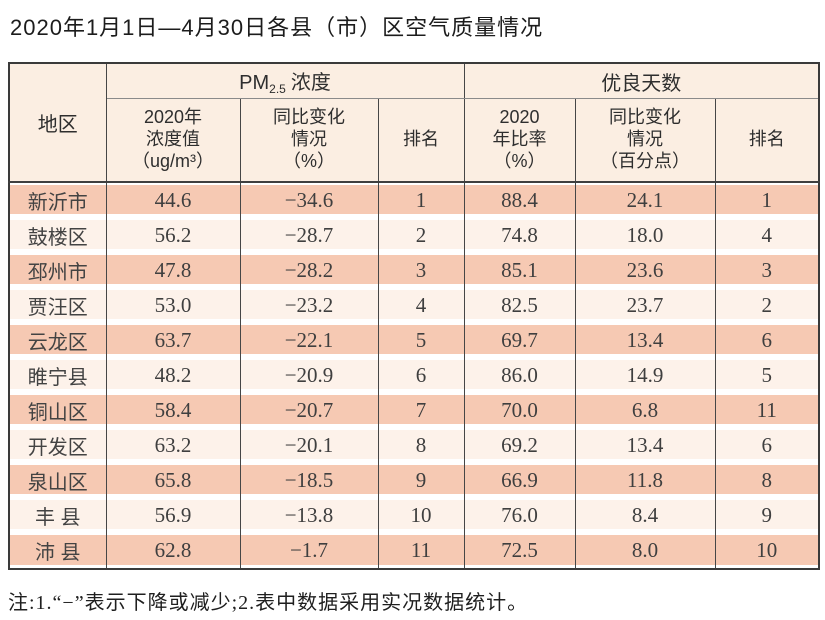 This screenshot has height=620, width=825. Describe the element at coordinates (767, 375) in the screenshot. I see `cell-gd-rank: 5` at that location.